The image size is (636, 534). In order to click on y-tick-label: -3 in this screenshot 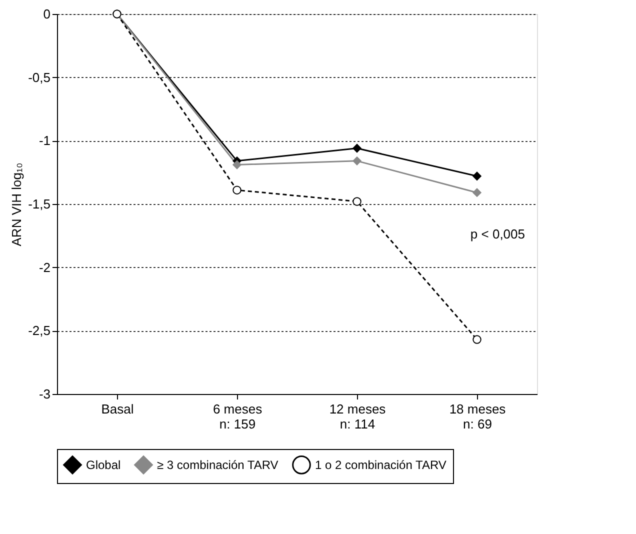, I will do `click(44, 394)`.